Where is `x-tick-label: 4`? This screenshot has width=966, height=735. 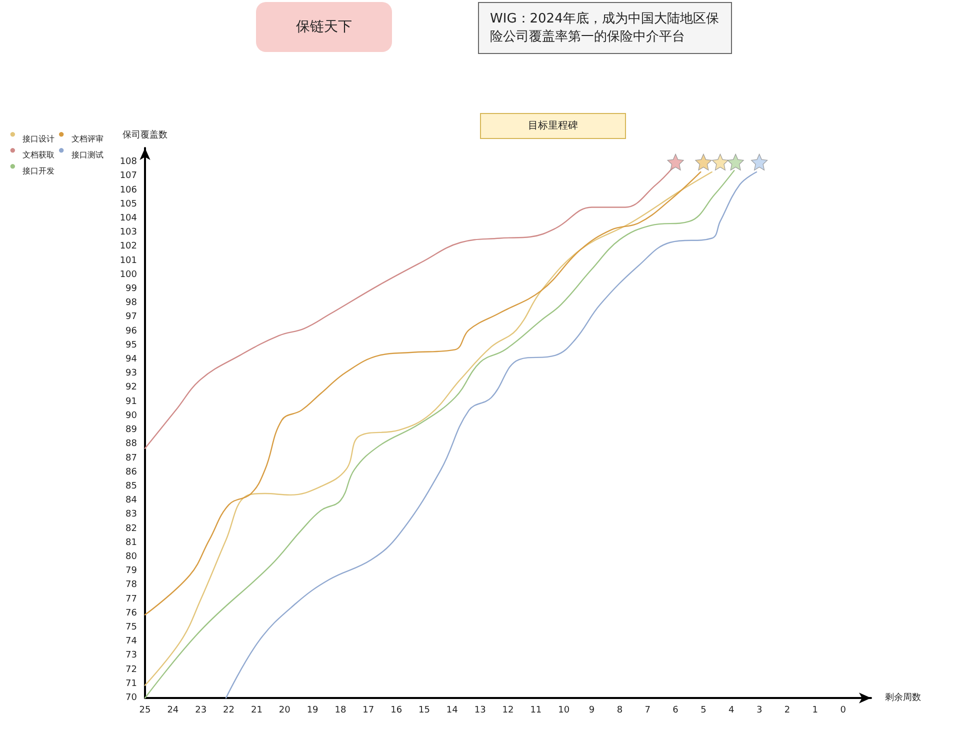
x-tick-label: 4 is located at coordinates (731, 711).